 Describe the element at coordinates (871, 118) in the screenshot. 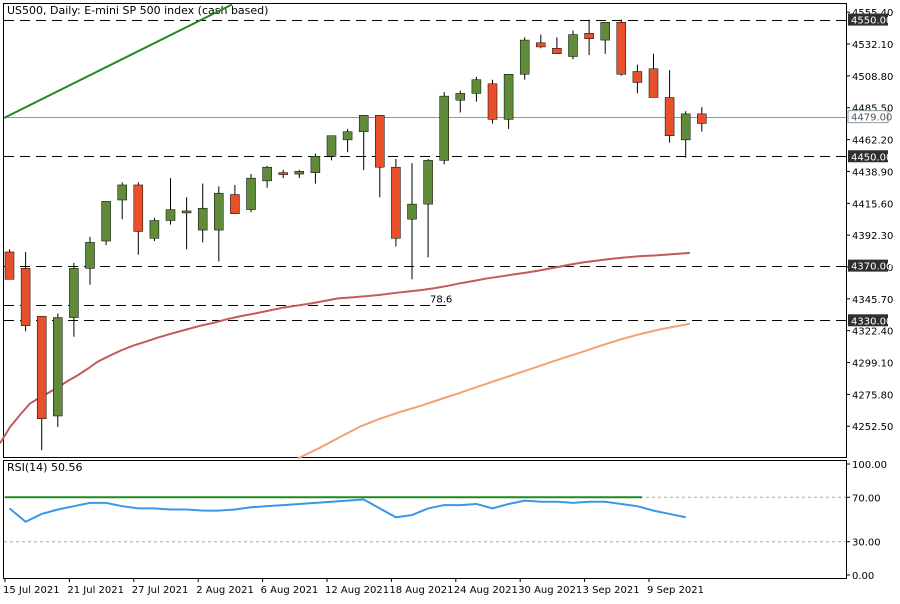

I see `level-price-label: 4479.00` at that location.